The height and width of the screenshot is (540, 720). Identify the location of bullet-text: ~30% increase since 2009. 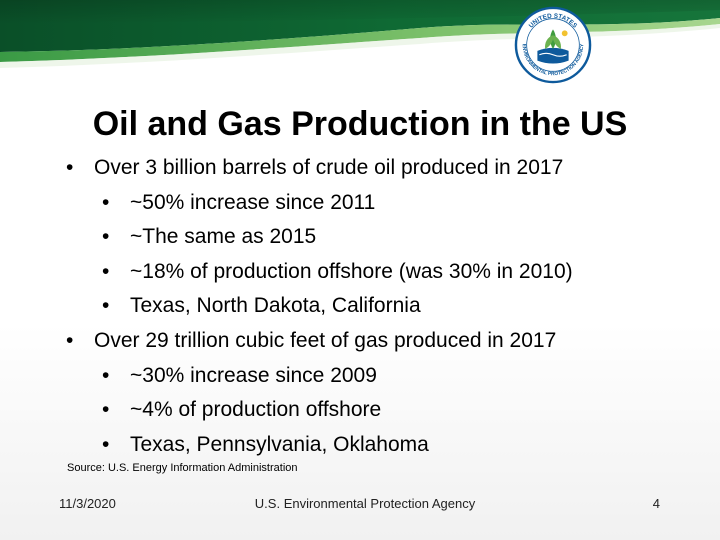
(253, 375).